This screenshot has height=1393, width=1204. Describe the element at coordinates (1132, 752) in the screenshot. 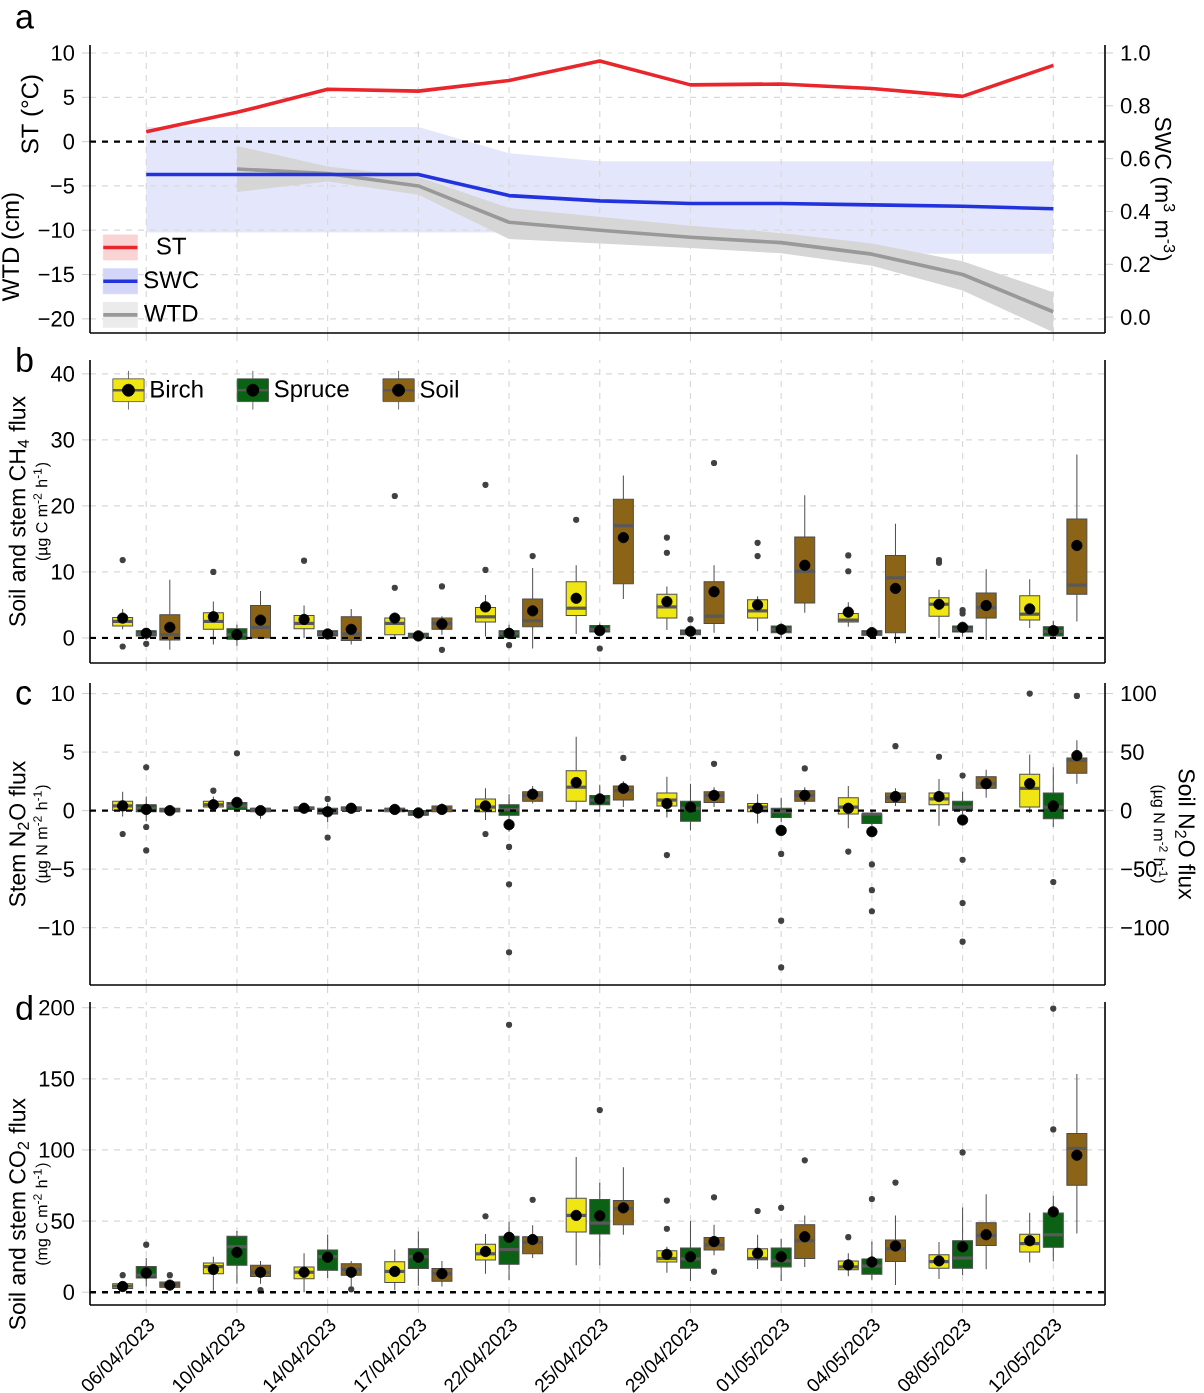

I see `y2-tick-label: 50` at that location.